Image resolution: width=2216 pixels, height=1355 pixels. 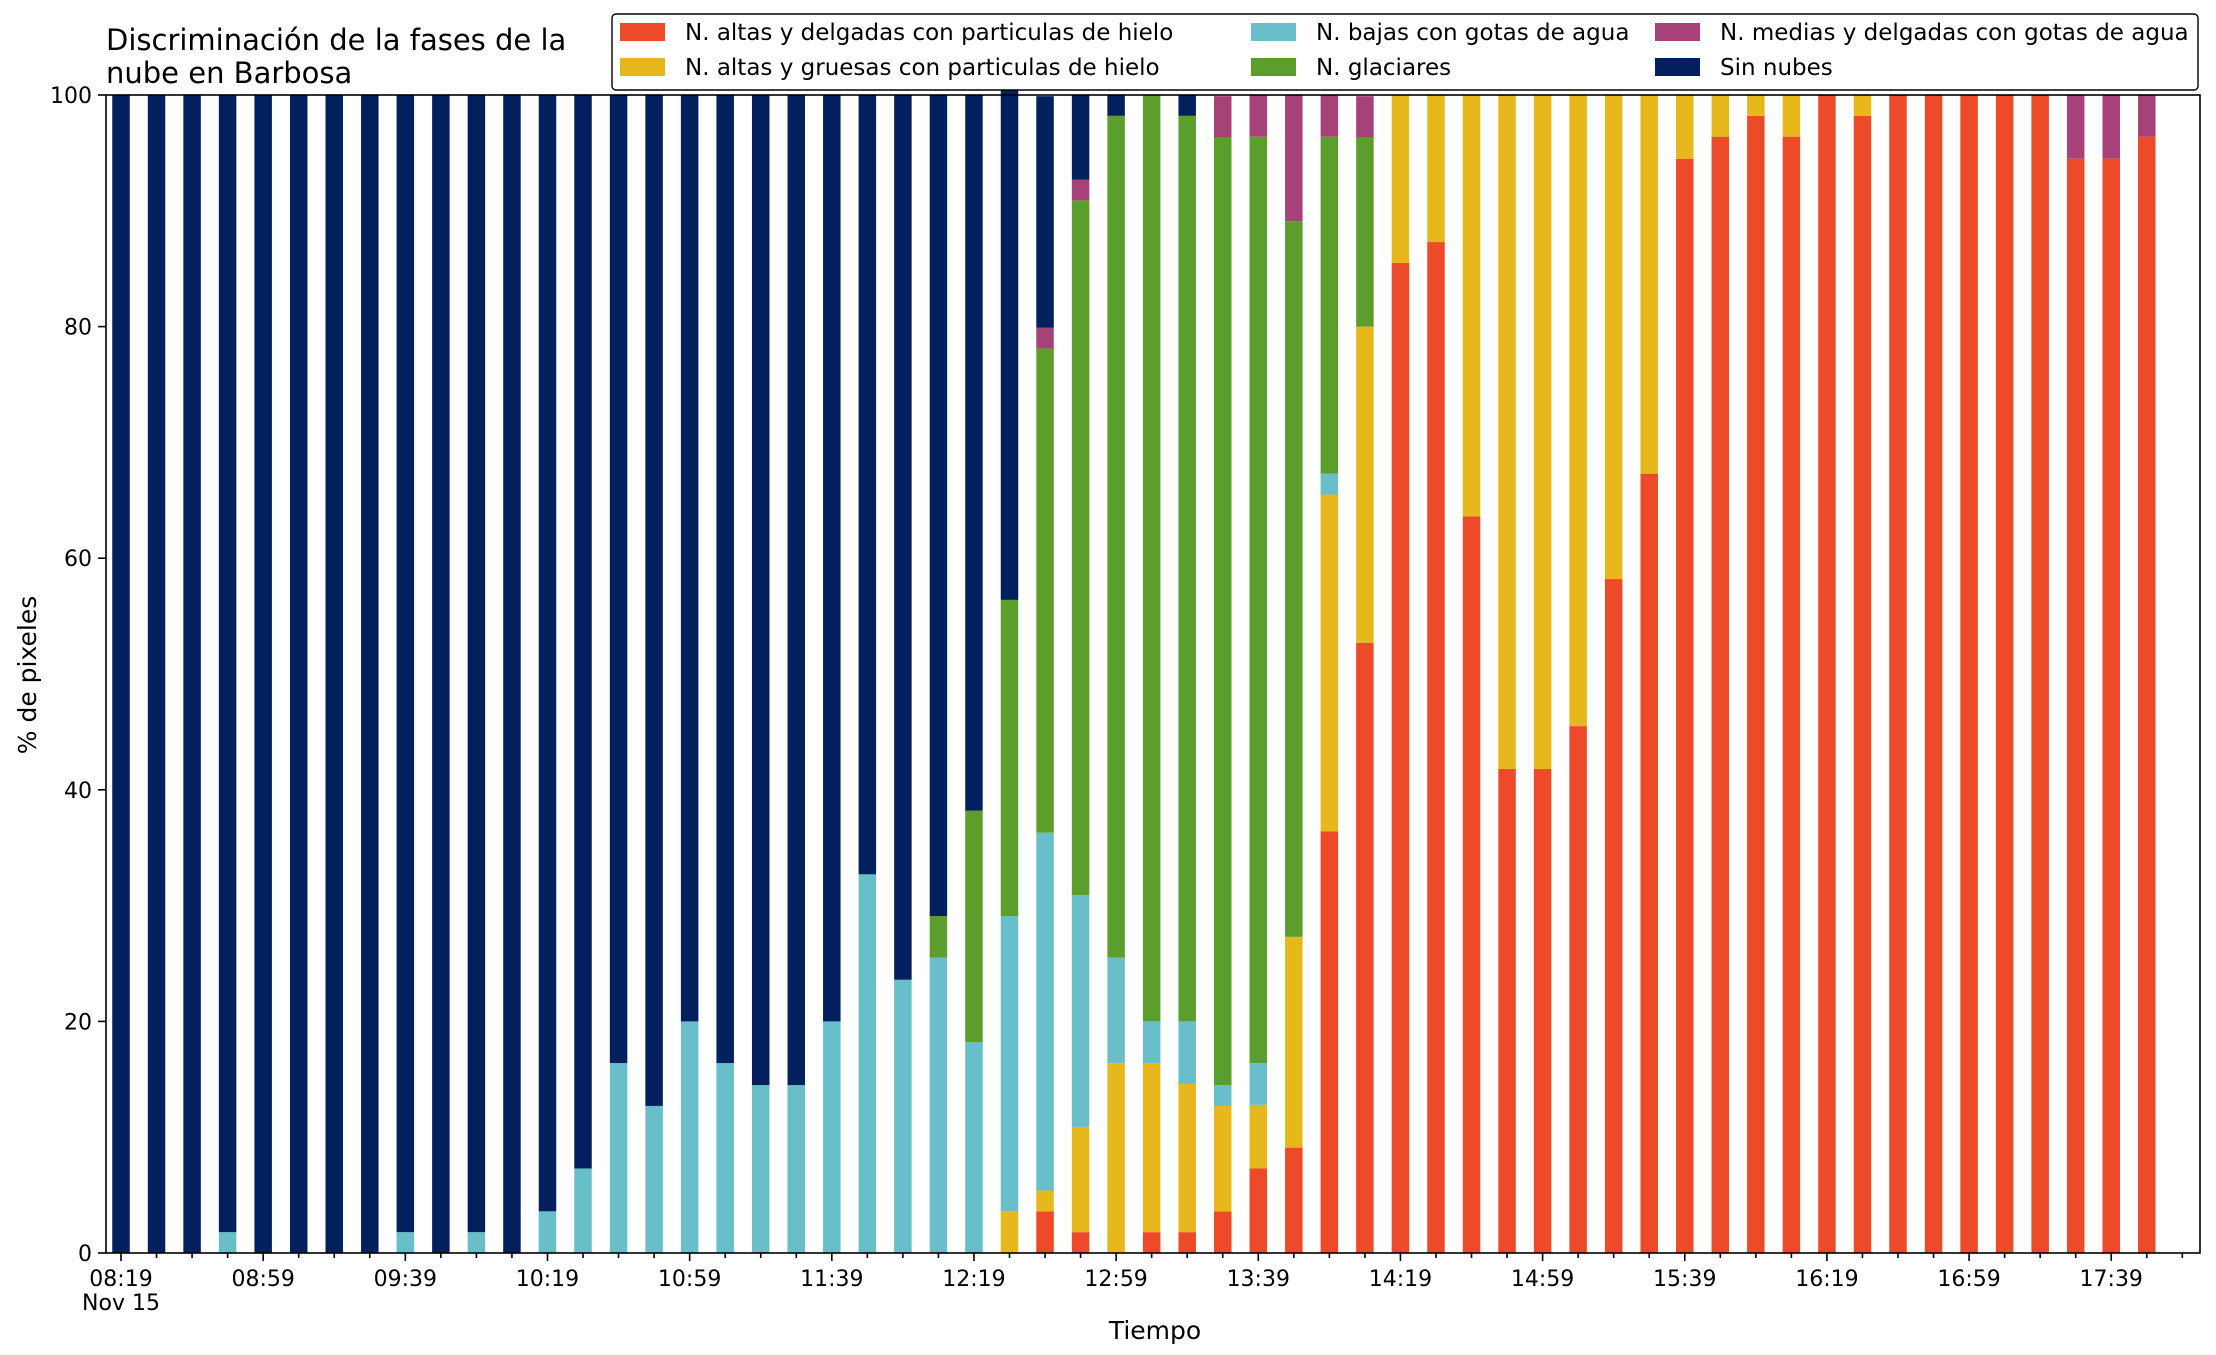 What do you see at coordinates (78, 791) in the screenshot?
I see `y-tick-label: 40` at bounding box center [78, 791].